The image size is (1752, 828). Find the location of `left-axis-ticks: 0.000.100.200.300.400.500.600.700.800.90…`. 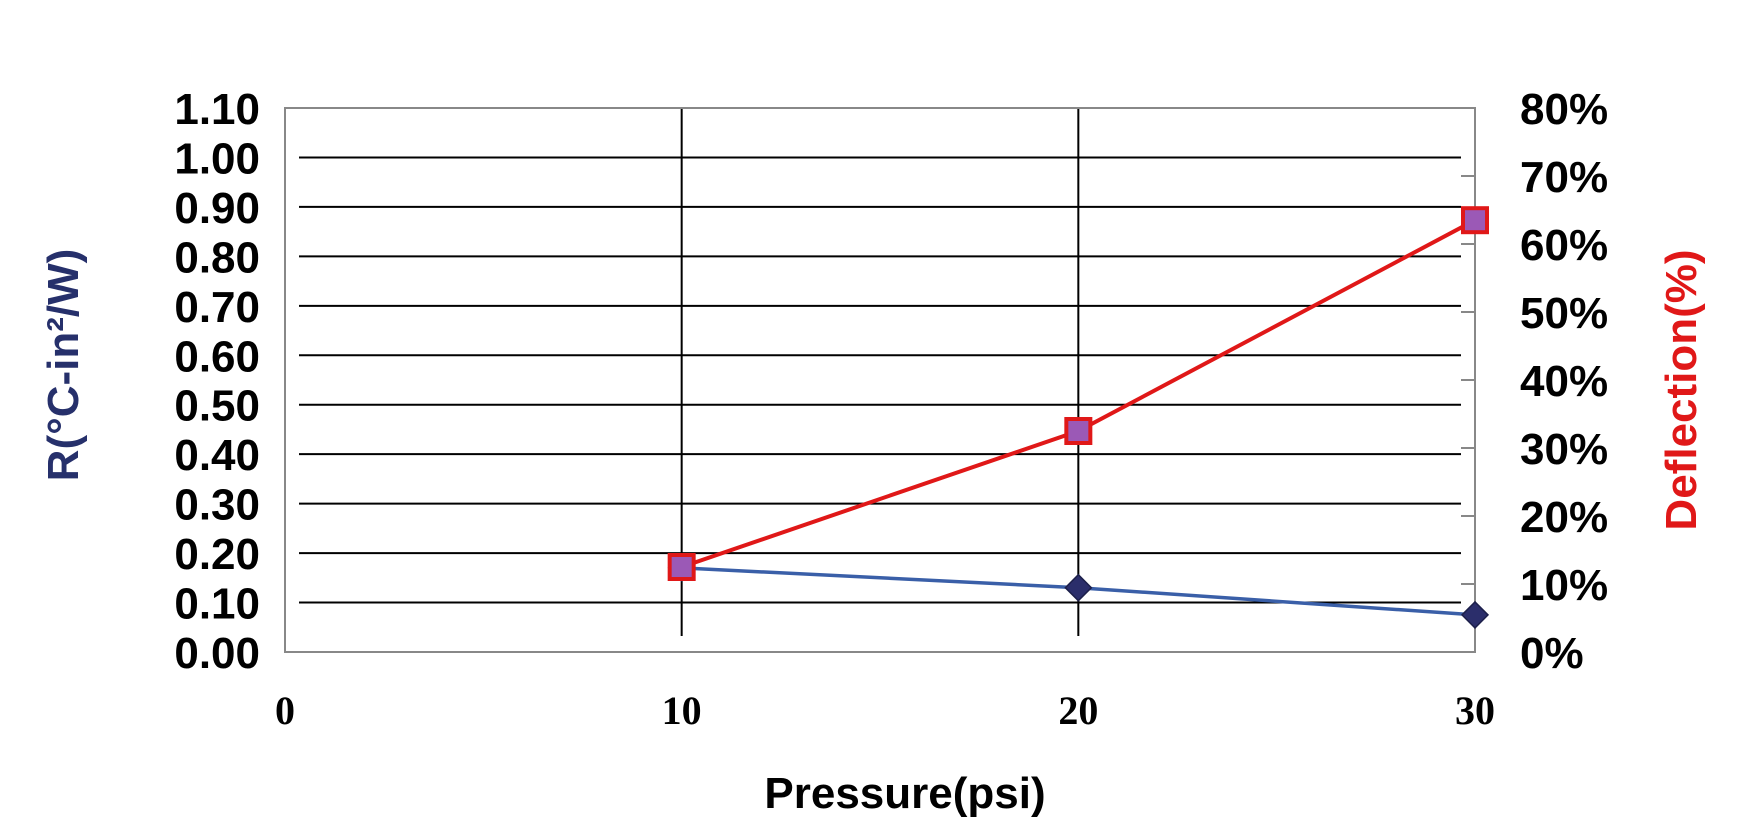

left-axis-ticks: 0.000.100.200.300.400.500.600.700.800.90… is located at coordinates (217, 381).